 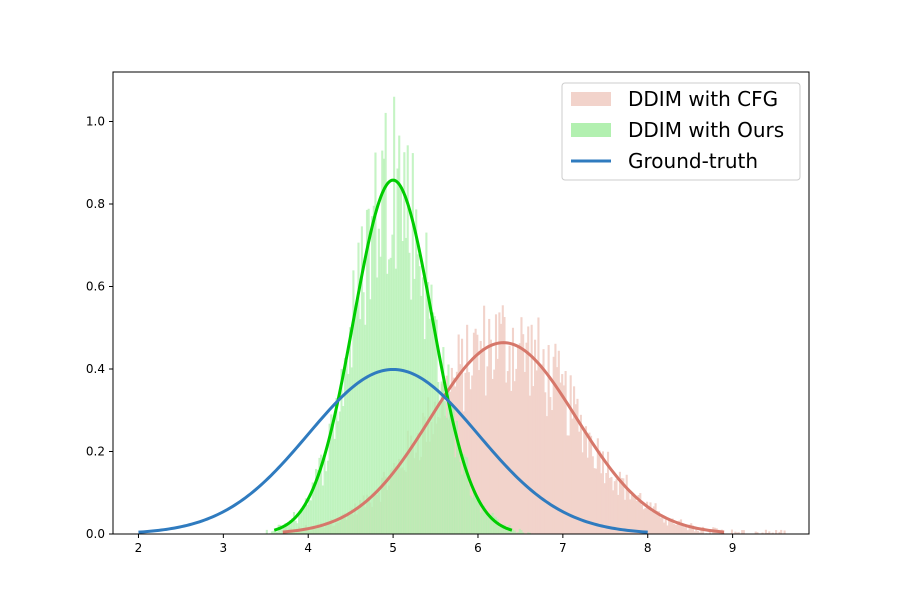 What do you see at coordinates (308, 548) in the screenshot?
I see `x-tick-label: 4` at bounding box center [308, 548].